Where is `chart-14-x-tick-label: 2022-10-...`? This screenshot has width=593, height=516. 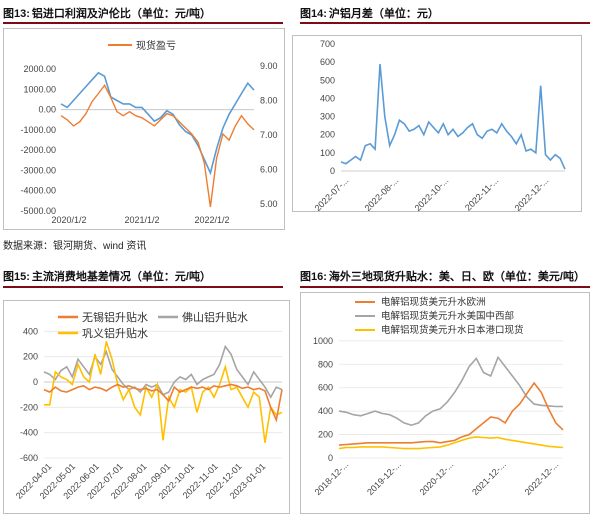 chart-14-x-tick-label: 2022-10-... is located at coordinates (432, 193).